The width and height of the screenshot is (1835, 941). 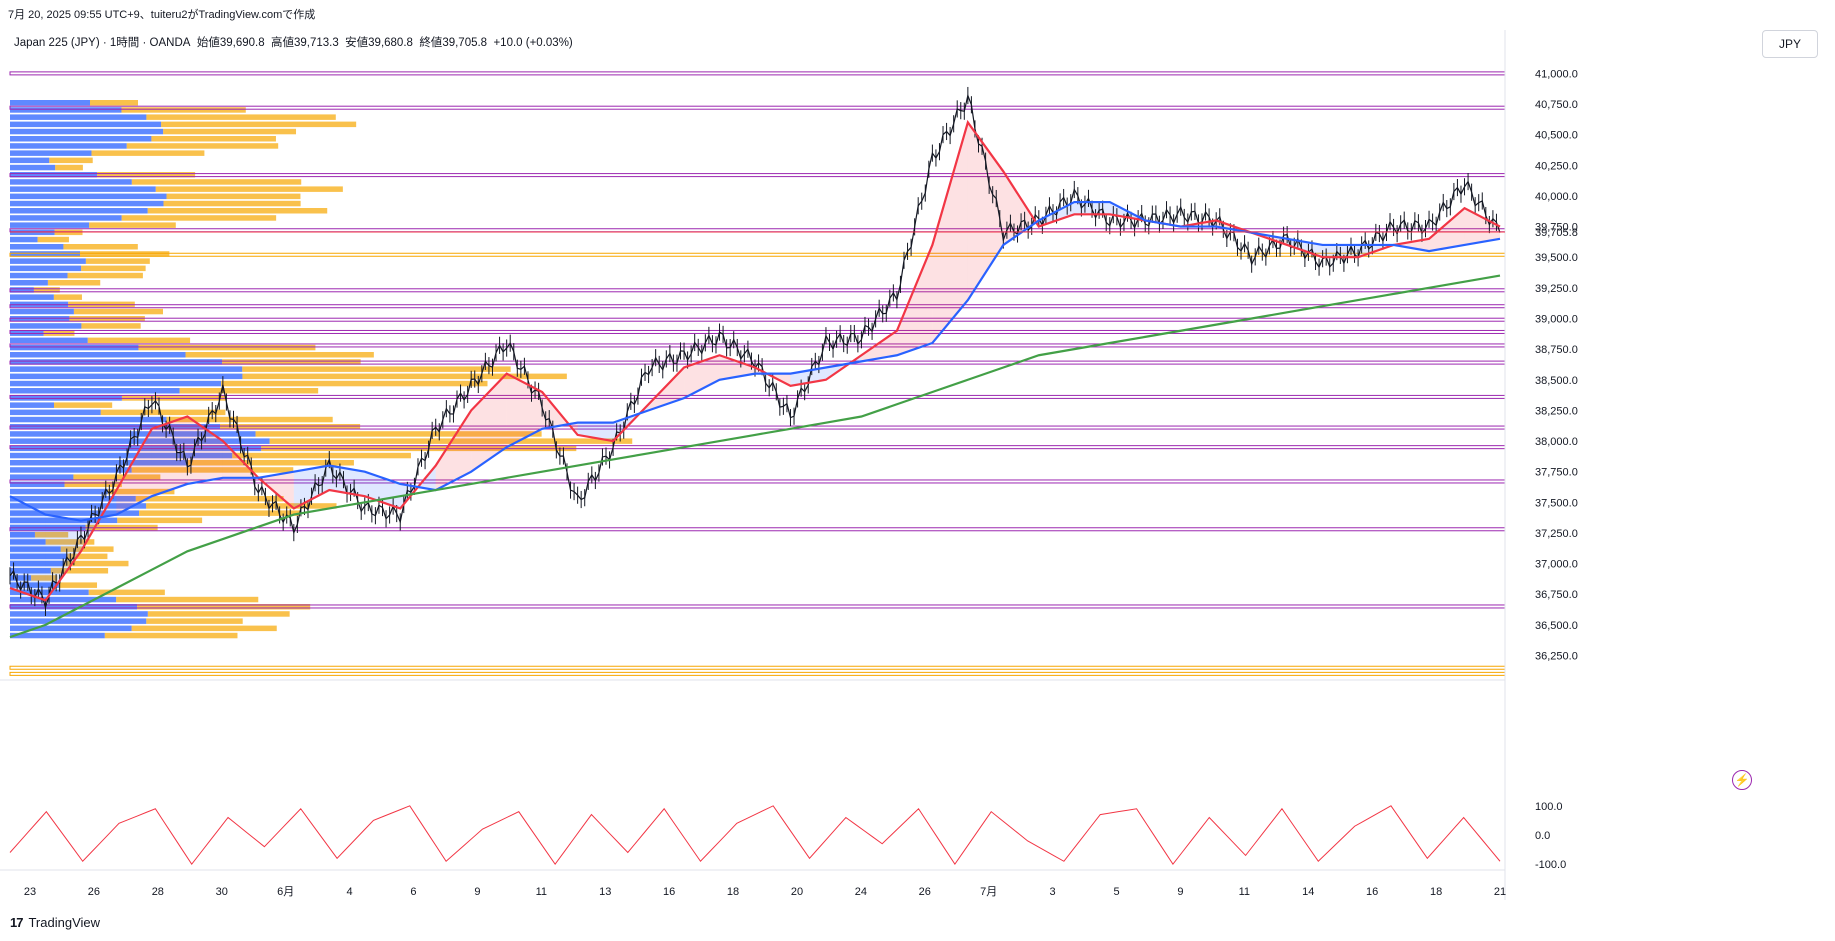 I want to click on x-tick-label: 5, so click(x=1116, y=892).